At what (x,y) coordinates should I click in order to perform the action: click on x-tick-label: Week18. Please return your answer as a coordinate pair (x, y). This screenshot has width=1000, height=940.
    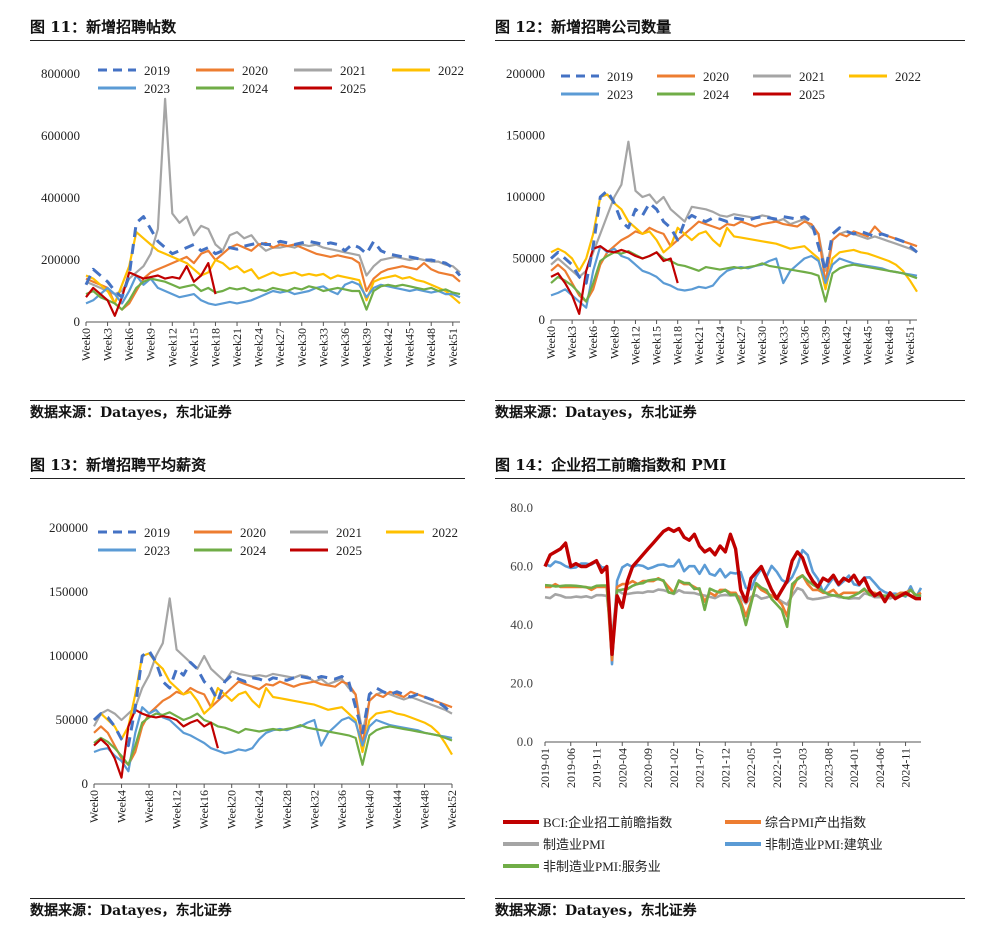
    Looking at the image, I should click on (215, 347).